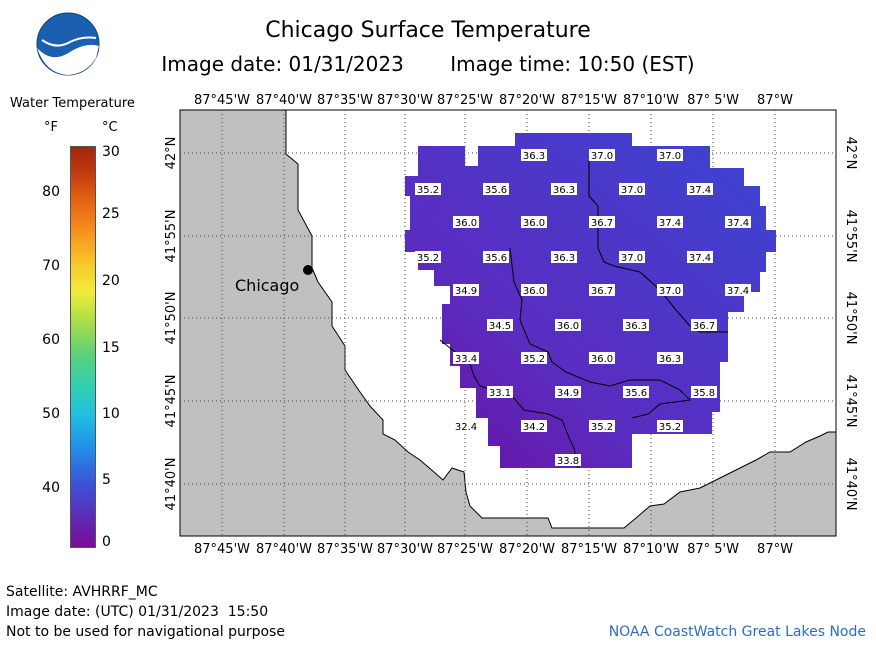 The image size is (876, 648). What do you see at coordinates (111, 348) in the screenshot?
I see `c-tick: 15` at bounding box center [111, 348].